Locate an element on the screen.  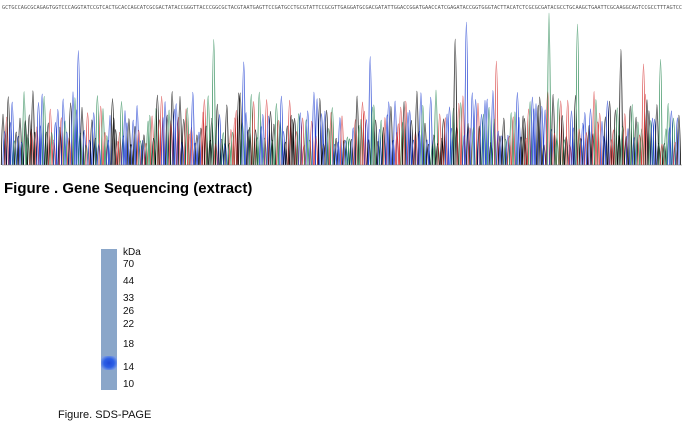
marker-label: 70 is located at coordinates (129, 264).